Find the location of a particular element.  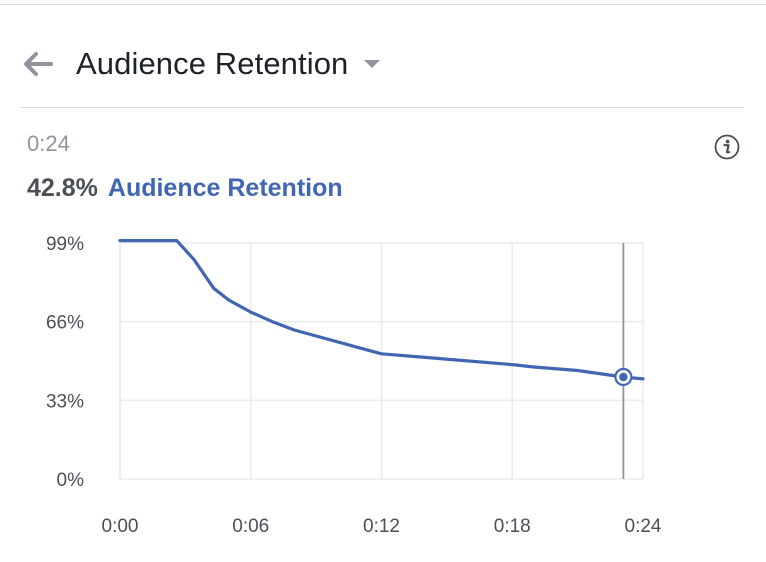

x-tick-label: 0:24 is located at coordinates (643, 526).